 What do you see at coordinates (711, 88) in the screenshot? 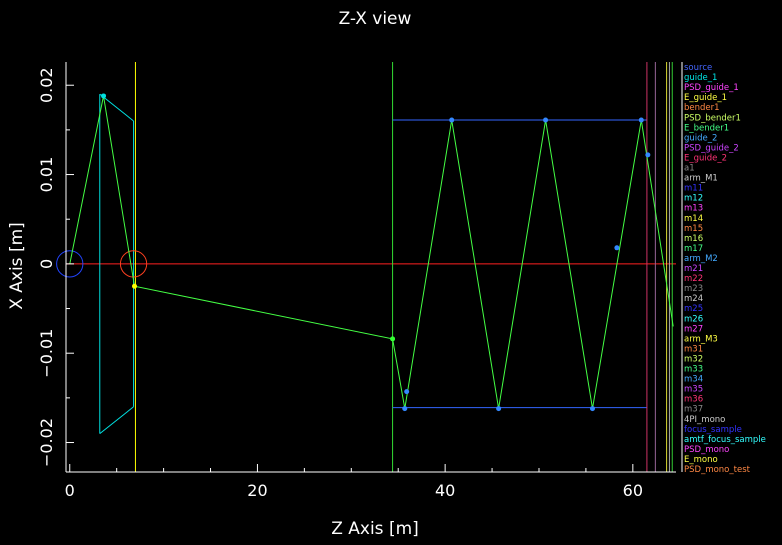
I see `legend-entry-2: PSD_guide_1` at bounding box center [711, 88].